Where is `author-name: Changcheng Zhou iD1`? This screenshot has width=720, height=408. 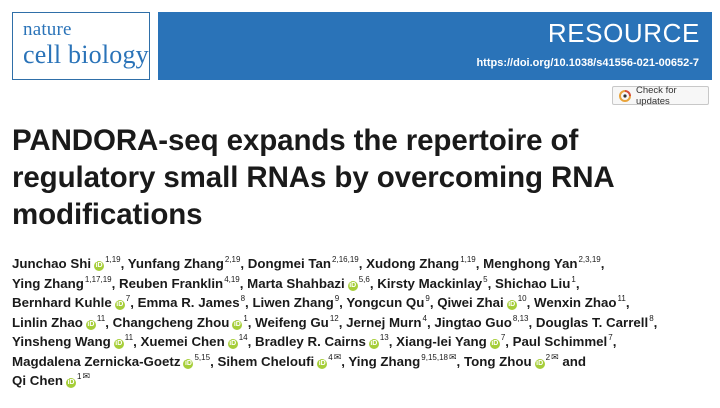 author-name: Changcheng Zhou iD1 is located at coordinates (180, 322).